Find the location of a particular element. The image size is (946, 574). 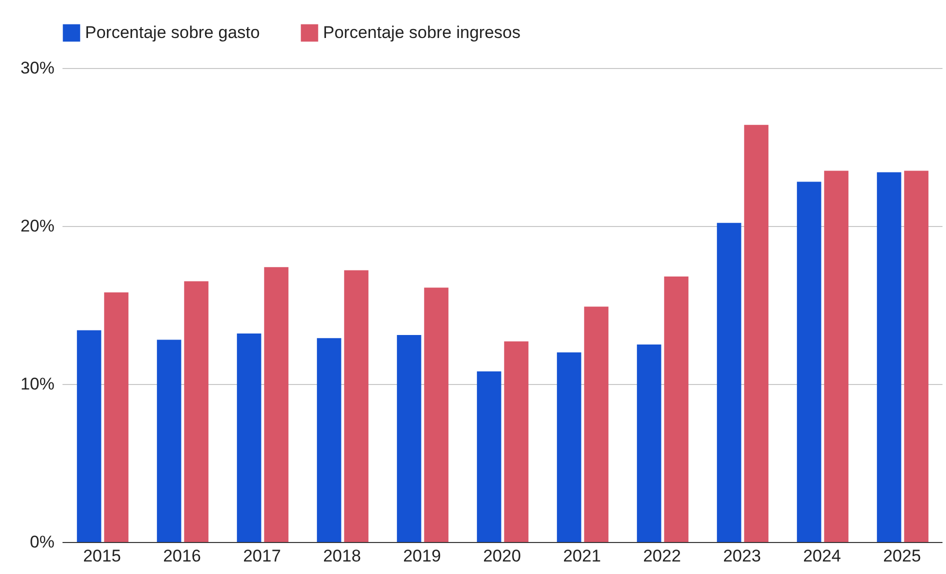

x-tick-label: 2016 is located at coordinates (182, 556).